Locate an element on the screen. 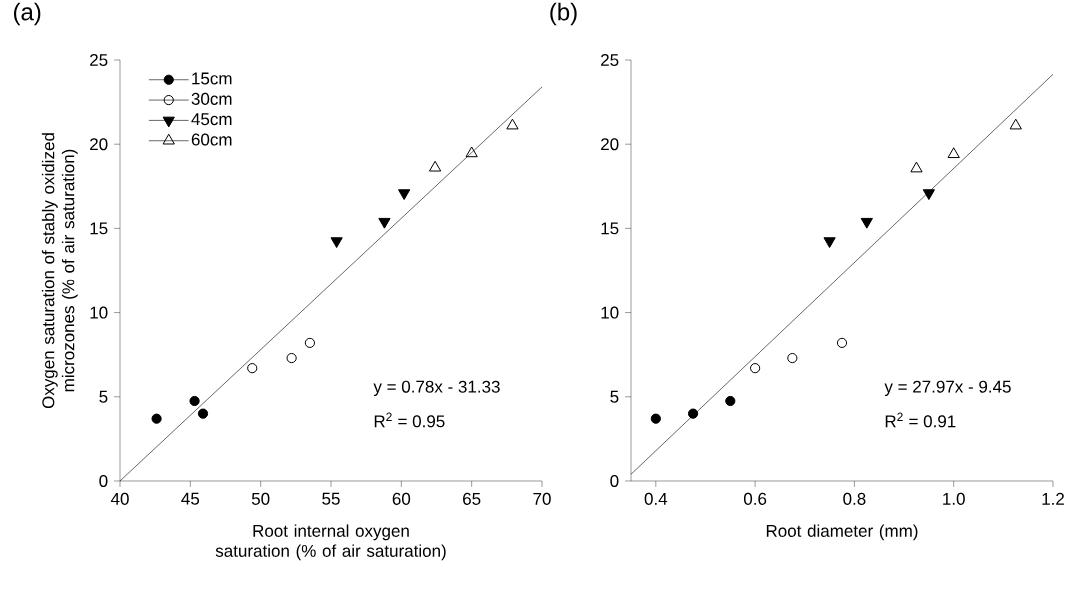  x-tick-label: 50 is located at coordinates (260, 498).